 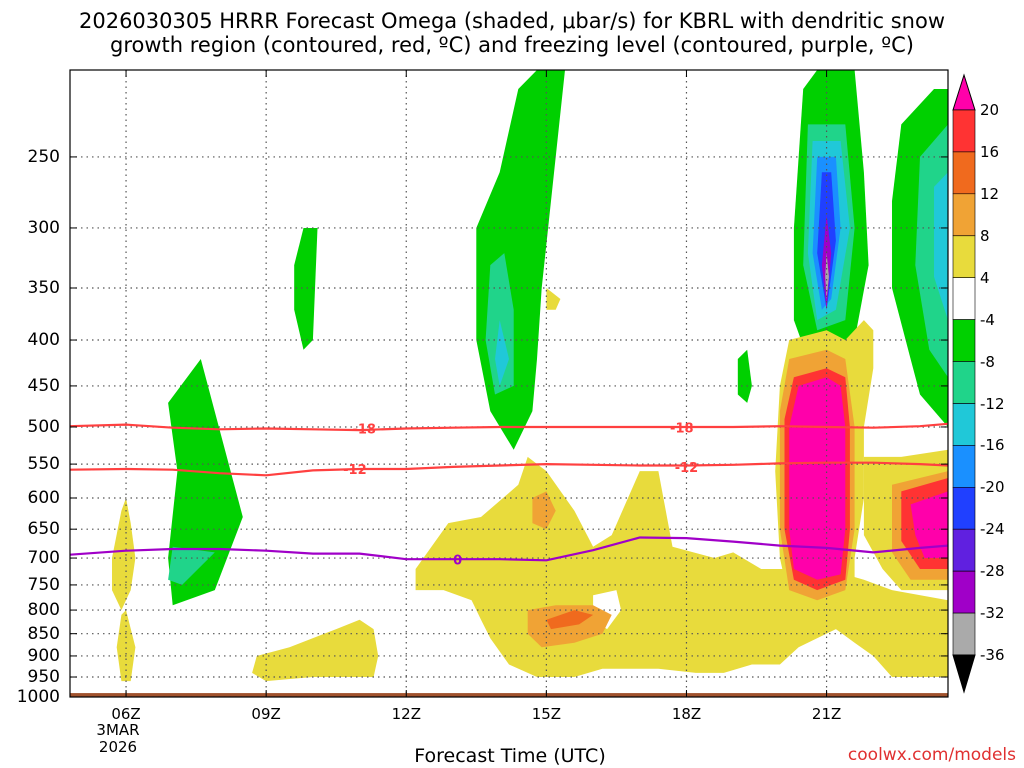 I want to click on colorbar-label-1: 16, so click(x=990, y=151).